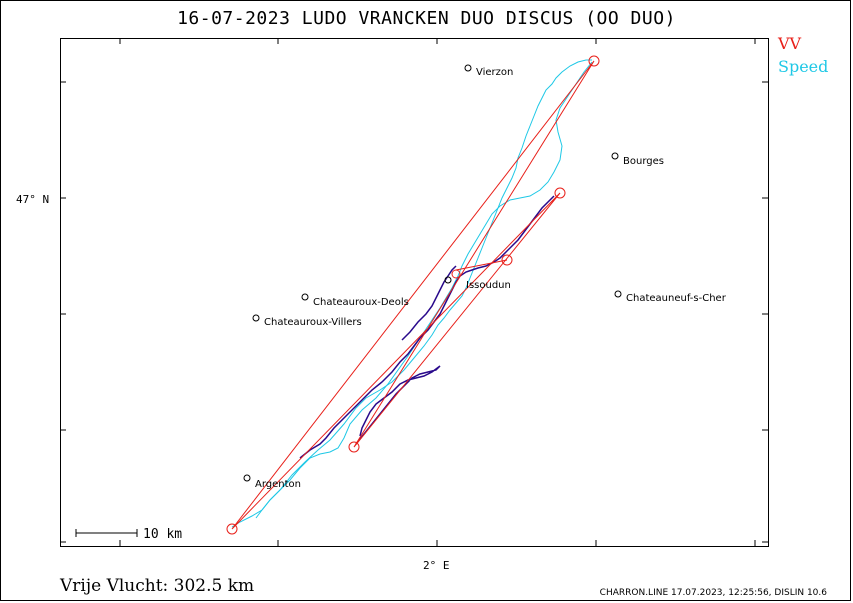 The image size is (853, 603). What do you see at coordinates (361, 302) in the screenshot?
I see `place-label-deols: Chateauroux-Deols` at bounding box center [361, 302].